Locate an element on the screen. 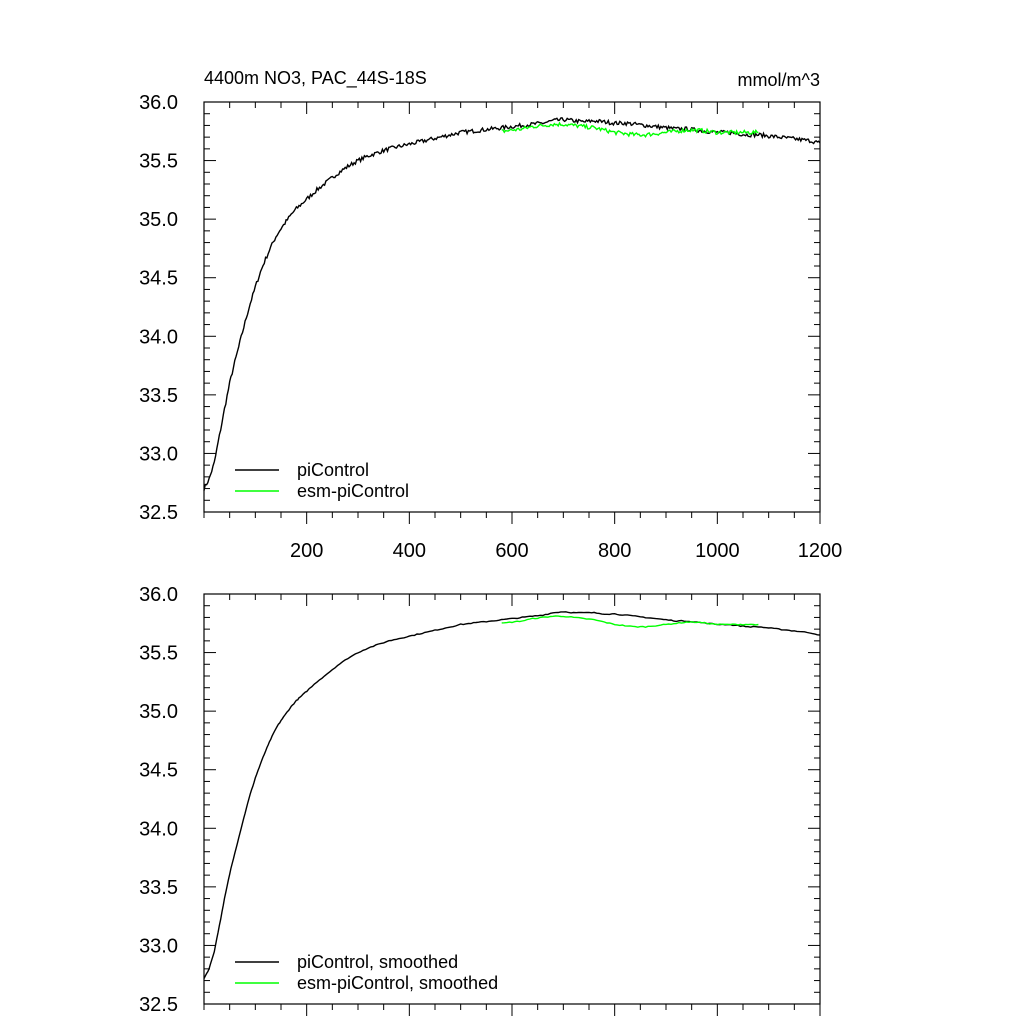 This screenshot has height=1029, width=1024. chart-units: mmol/m^3 is located at coordinates (779, 80).